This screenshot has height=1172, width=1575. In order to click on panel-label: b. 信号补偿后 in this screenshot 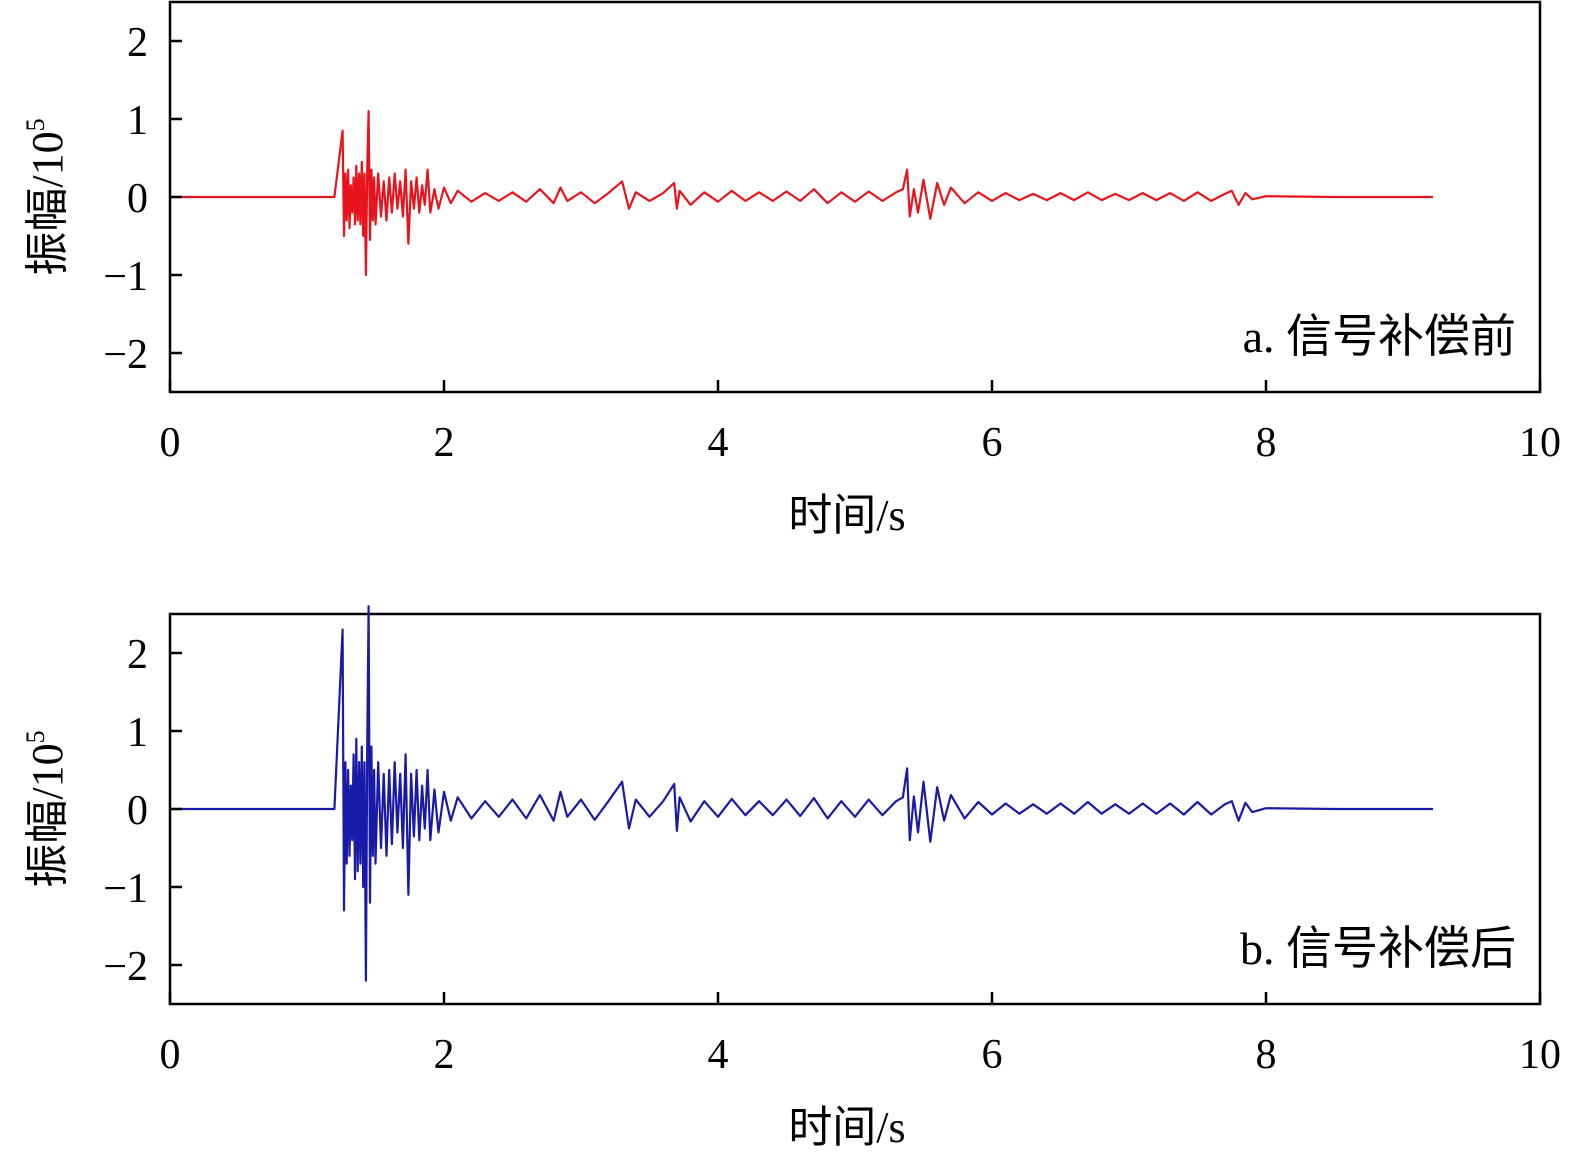, I will do `click(1378, 948)`.